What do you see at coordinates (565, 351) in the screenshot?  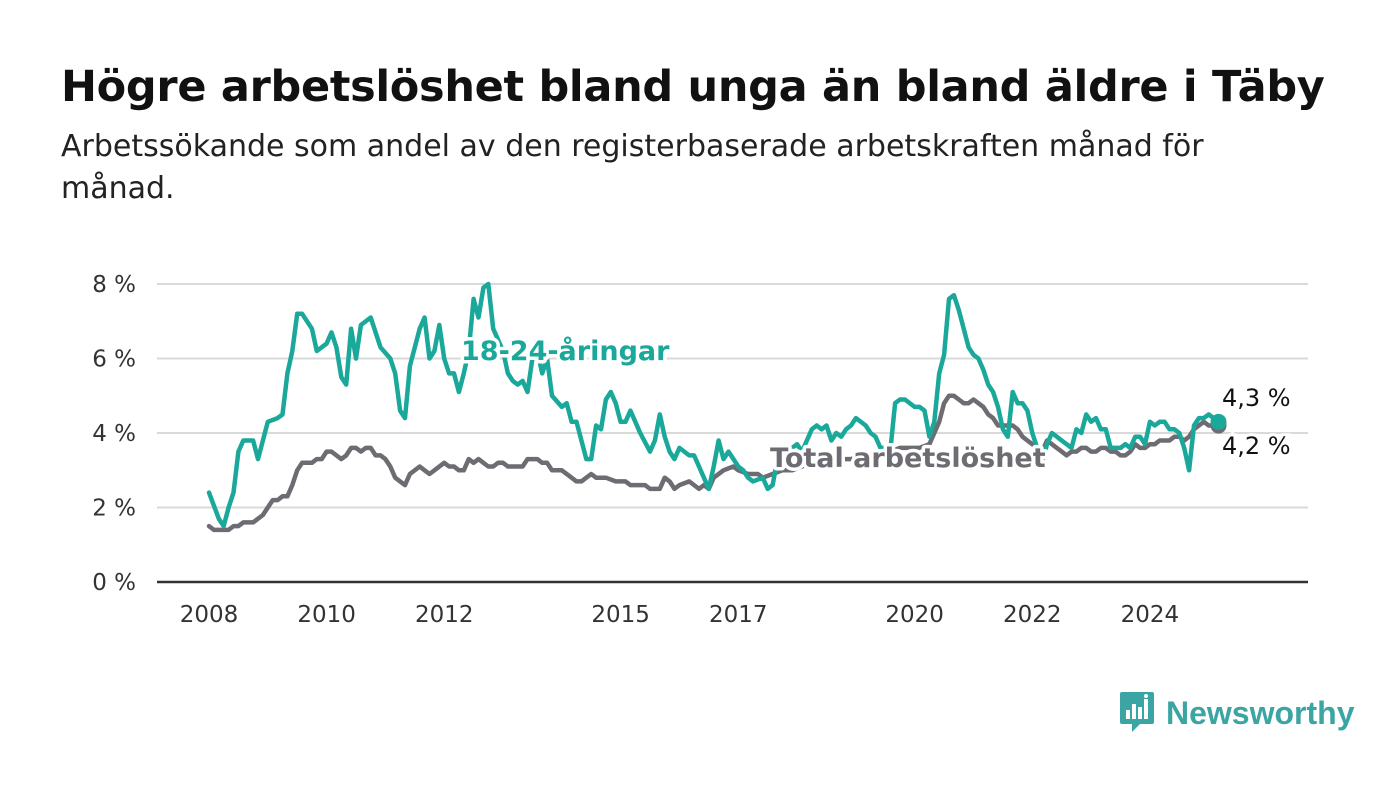 I see `series-label-youth: 18-24-åringar` at bounding box center [565, 351].